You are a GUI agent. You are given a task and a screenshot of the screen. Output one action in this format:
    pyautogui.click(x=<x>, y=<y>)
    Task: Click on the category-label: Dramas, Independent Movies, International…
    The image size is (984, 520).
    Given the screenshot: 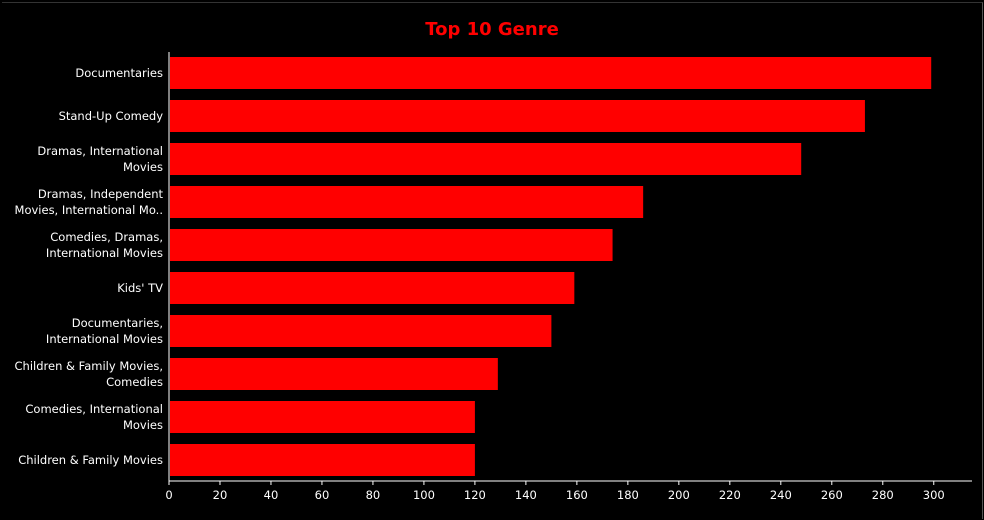 What is the action you would take?
    pyautogui.click(x=89, y=202)
    